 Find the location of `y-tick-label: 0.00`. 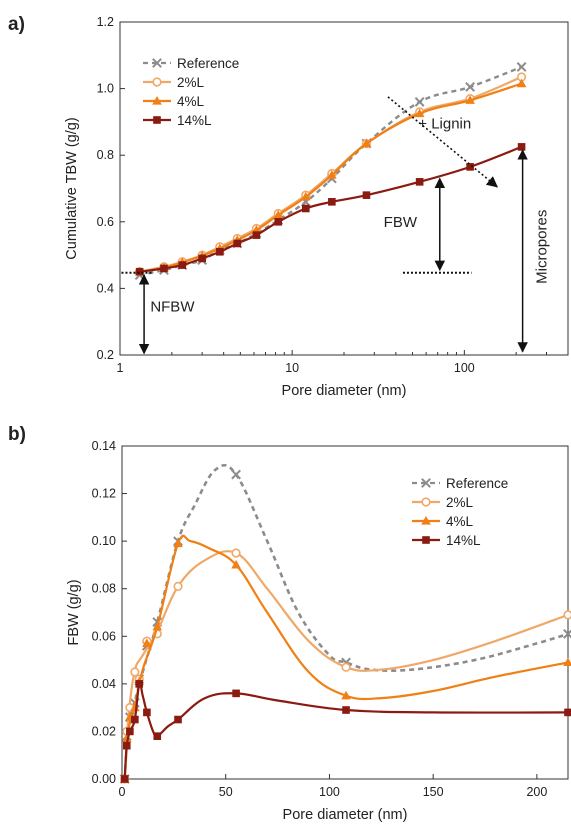

y-tick-label: 0.00 is located at coordinates (104, 779).